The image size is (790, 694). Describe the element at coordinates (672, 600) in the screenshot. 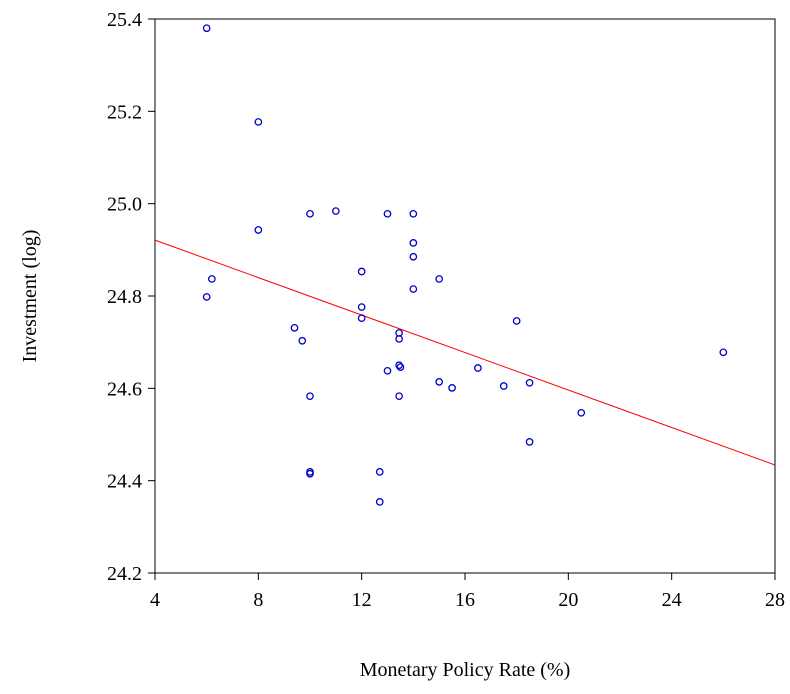

I see `x-tick-label: 24` at that location.